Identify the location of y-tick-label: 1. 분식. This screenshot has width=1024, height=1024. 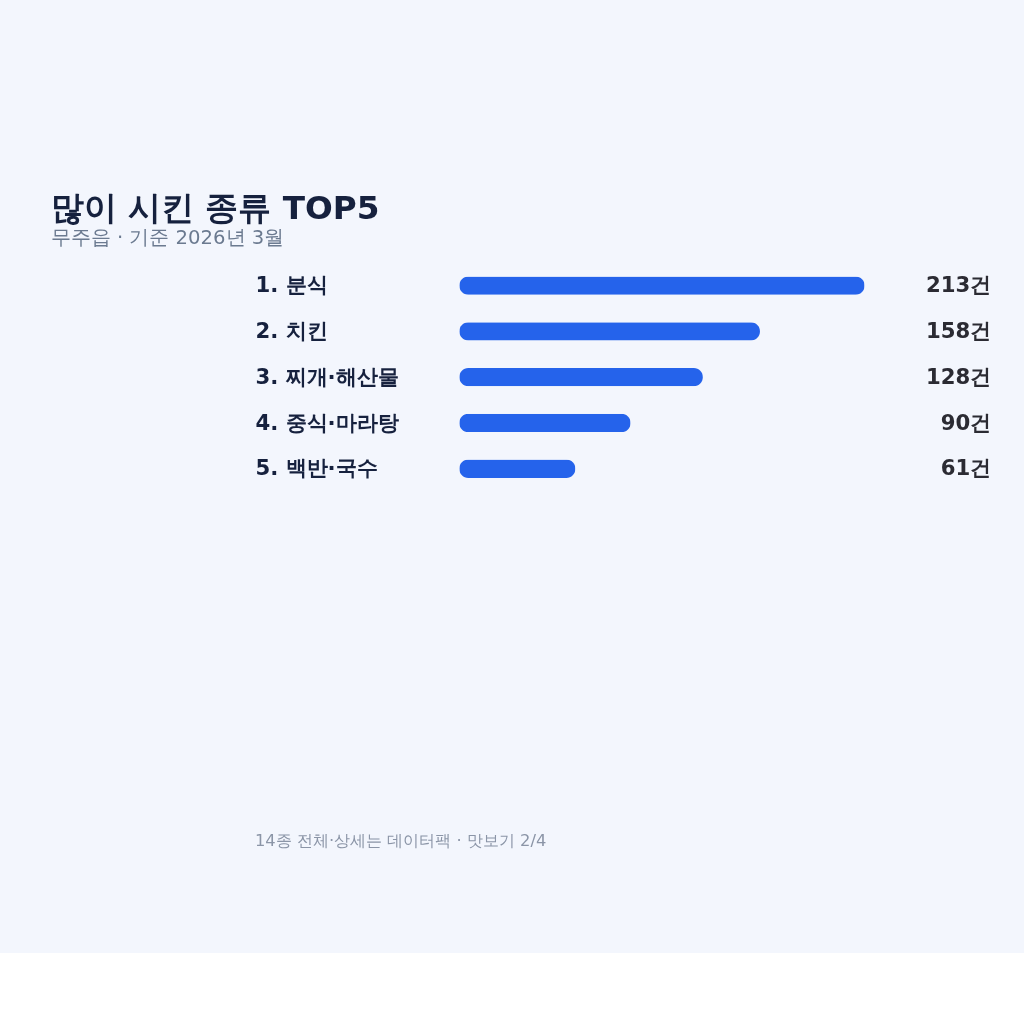
(291, 285).